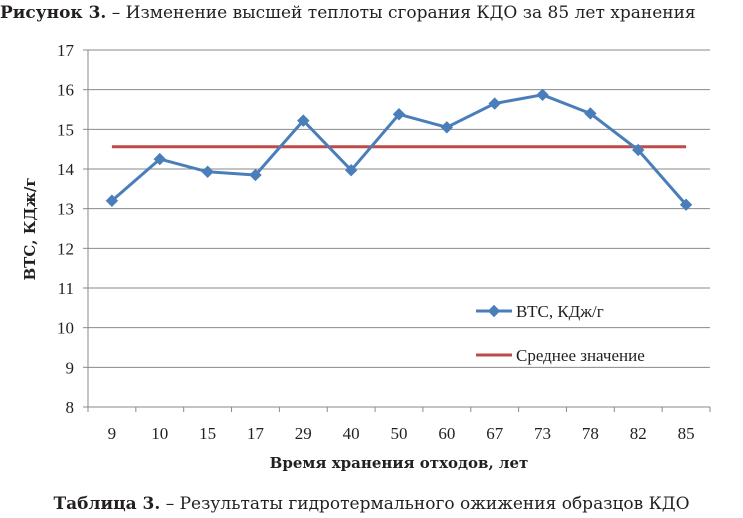  I want to click on y-tick-label: 15, so click(65, 129).